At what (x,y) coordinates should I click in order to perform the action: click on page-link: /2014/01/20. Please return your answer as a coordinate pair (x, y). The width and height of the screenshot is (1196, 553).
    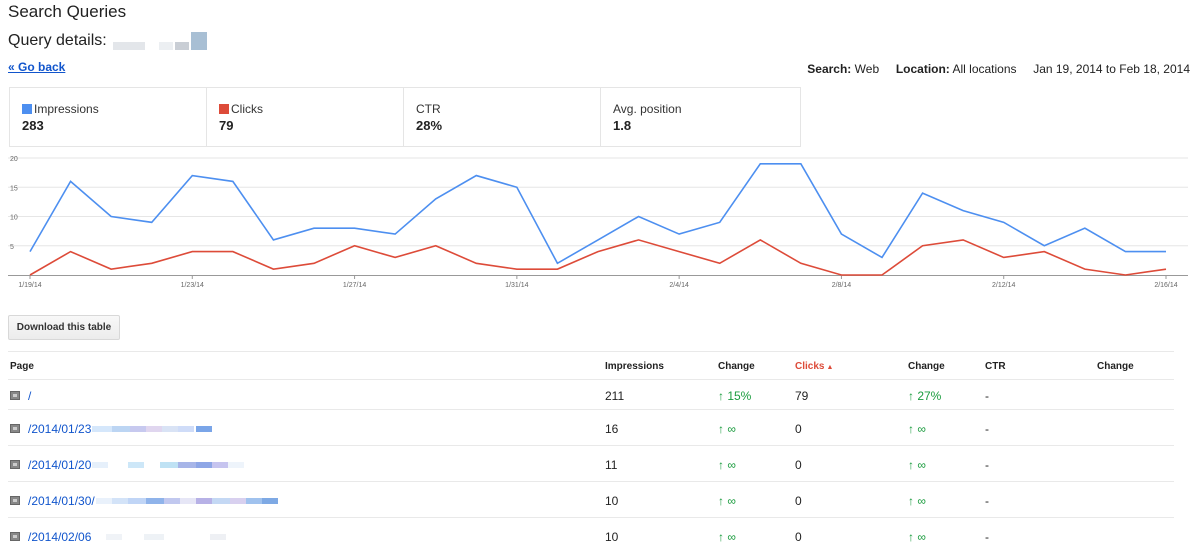
    Looking at the image, I should click on (60, 465).